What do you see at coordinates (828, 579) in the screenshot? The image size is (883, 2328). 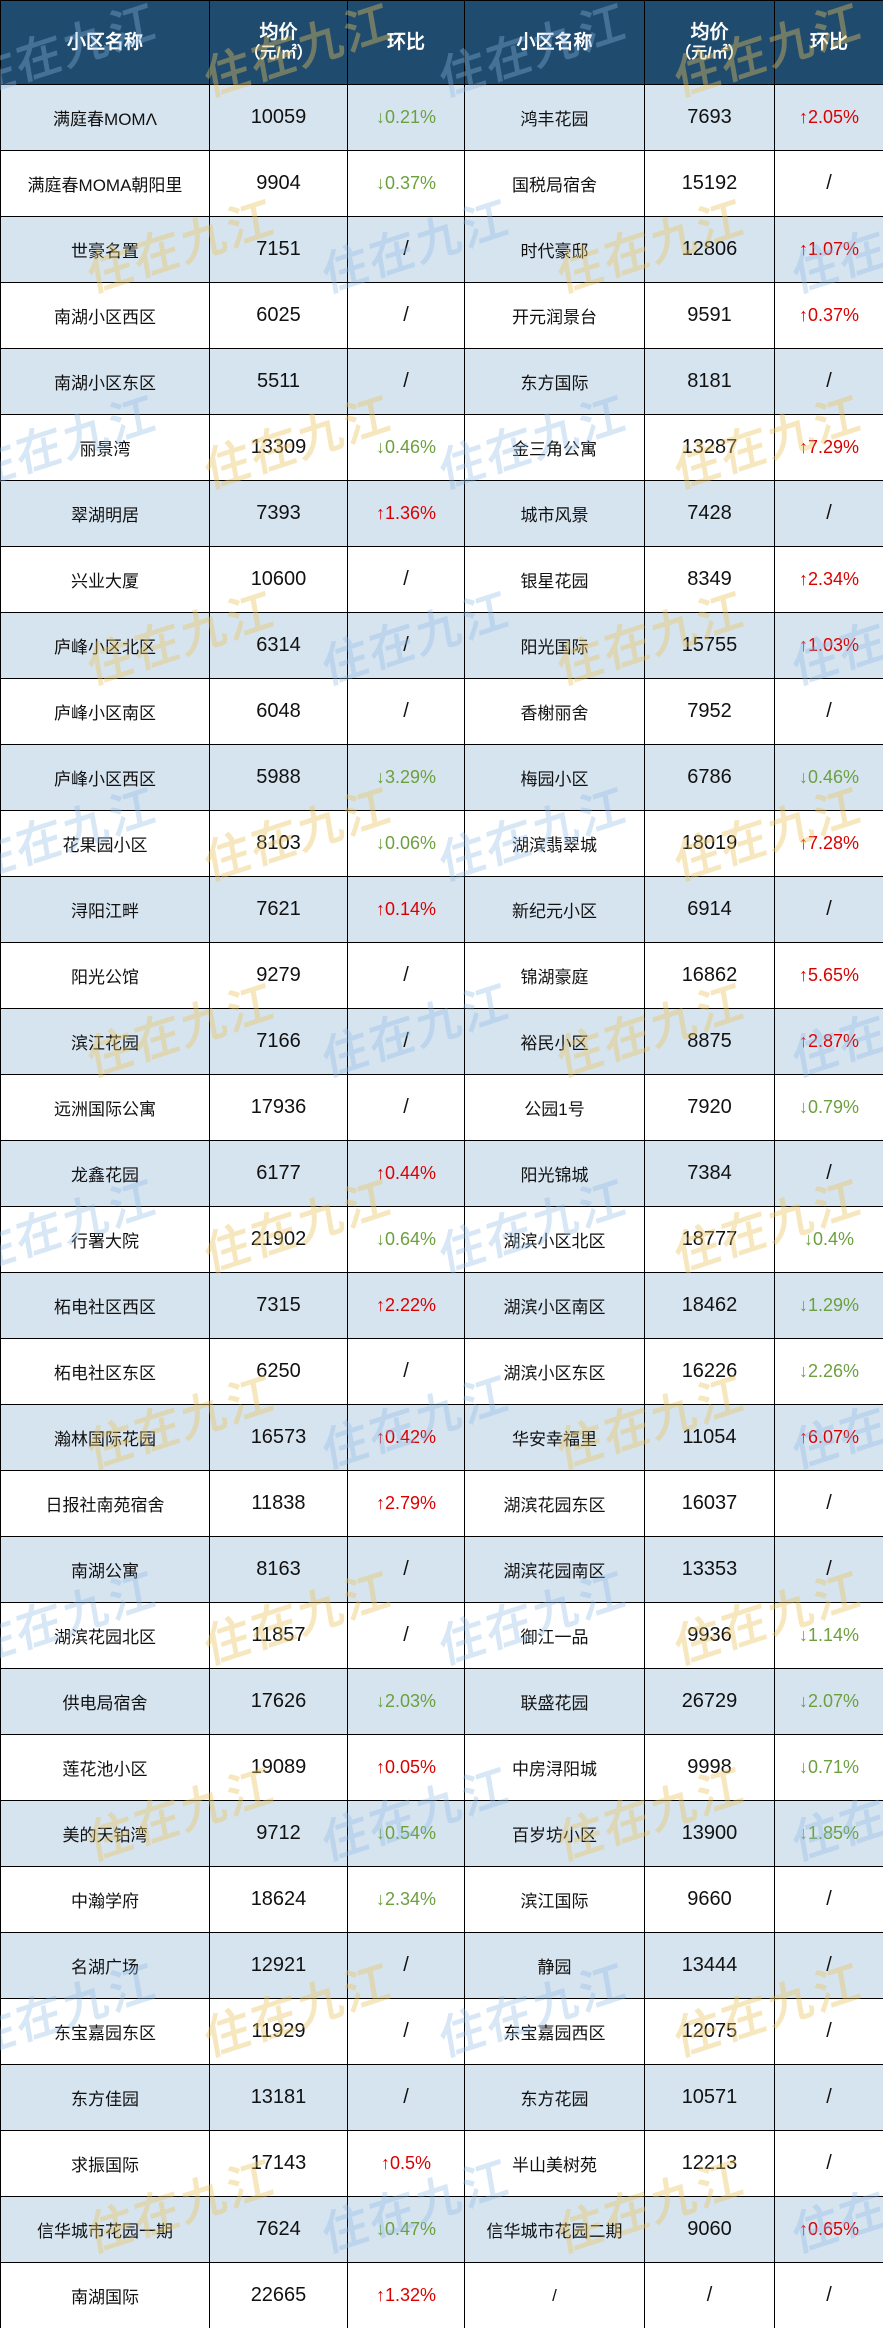 I see `change-cell: ↑2.34%` at bounding box center [828, 579].